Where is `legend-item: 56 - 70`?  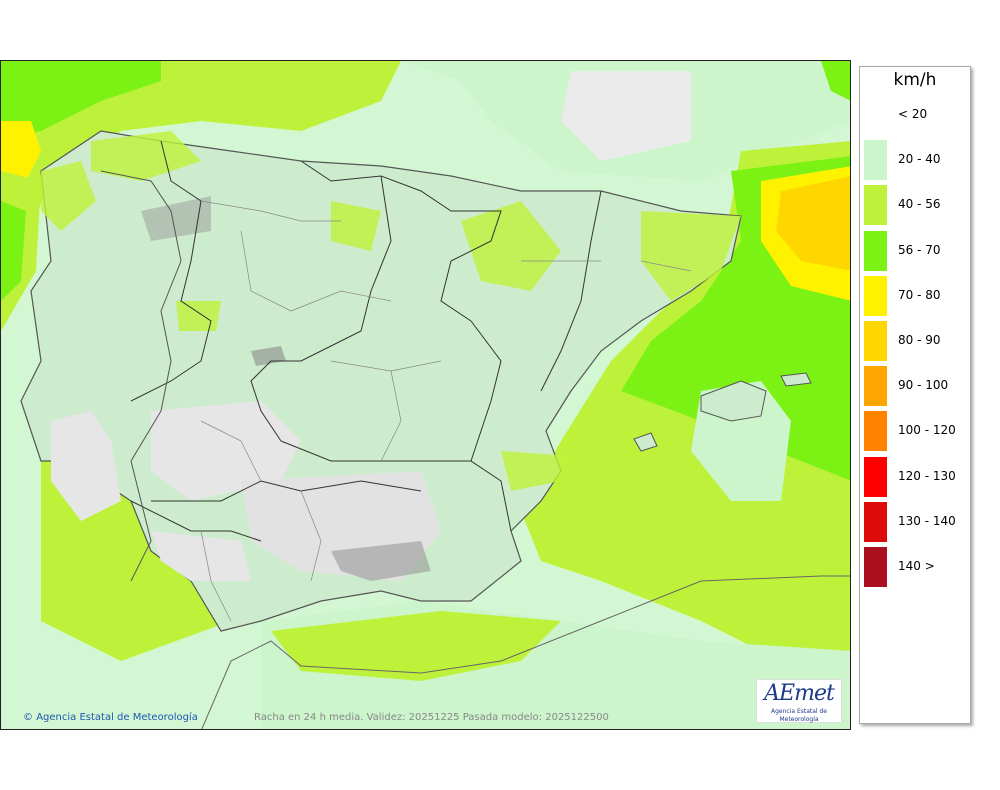 legend-item: 56 - 70 is located at coordinates (916, 250).